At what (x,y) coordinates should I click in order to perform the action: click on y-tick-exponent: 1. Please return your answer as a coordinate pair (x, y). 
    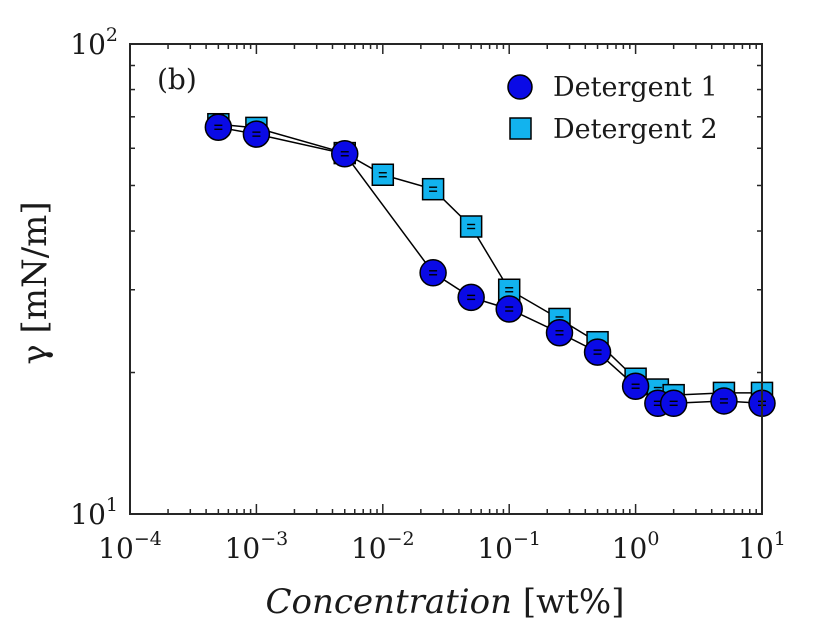
    Looking at the image, I should click on (112, 505).